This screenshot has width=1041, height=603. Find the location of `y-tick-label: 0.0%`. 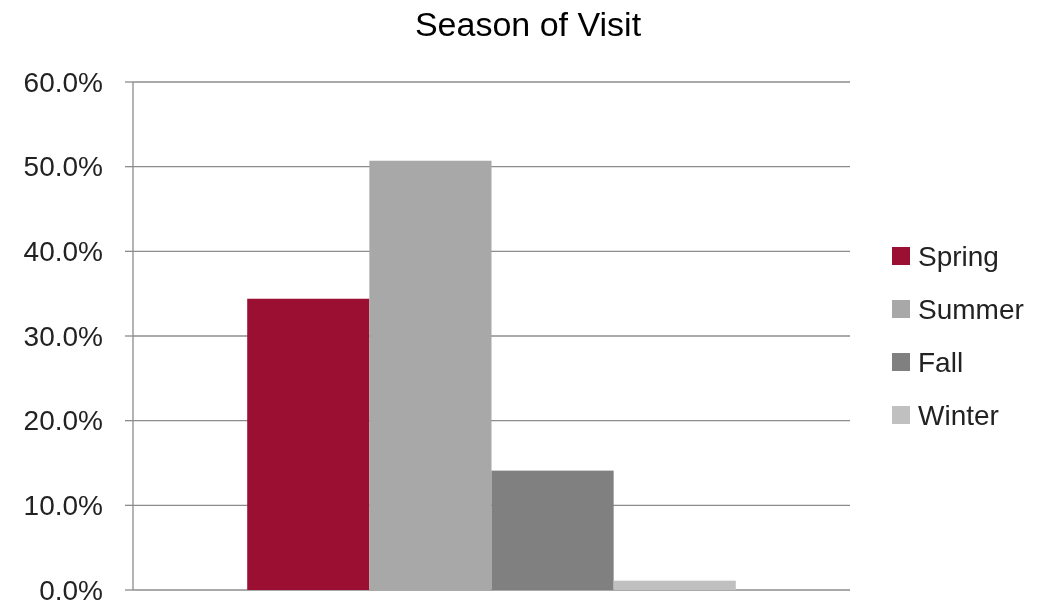

y-tick-label: 0.0% is located at coordinates (71, 588).